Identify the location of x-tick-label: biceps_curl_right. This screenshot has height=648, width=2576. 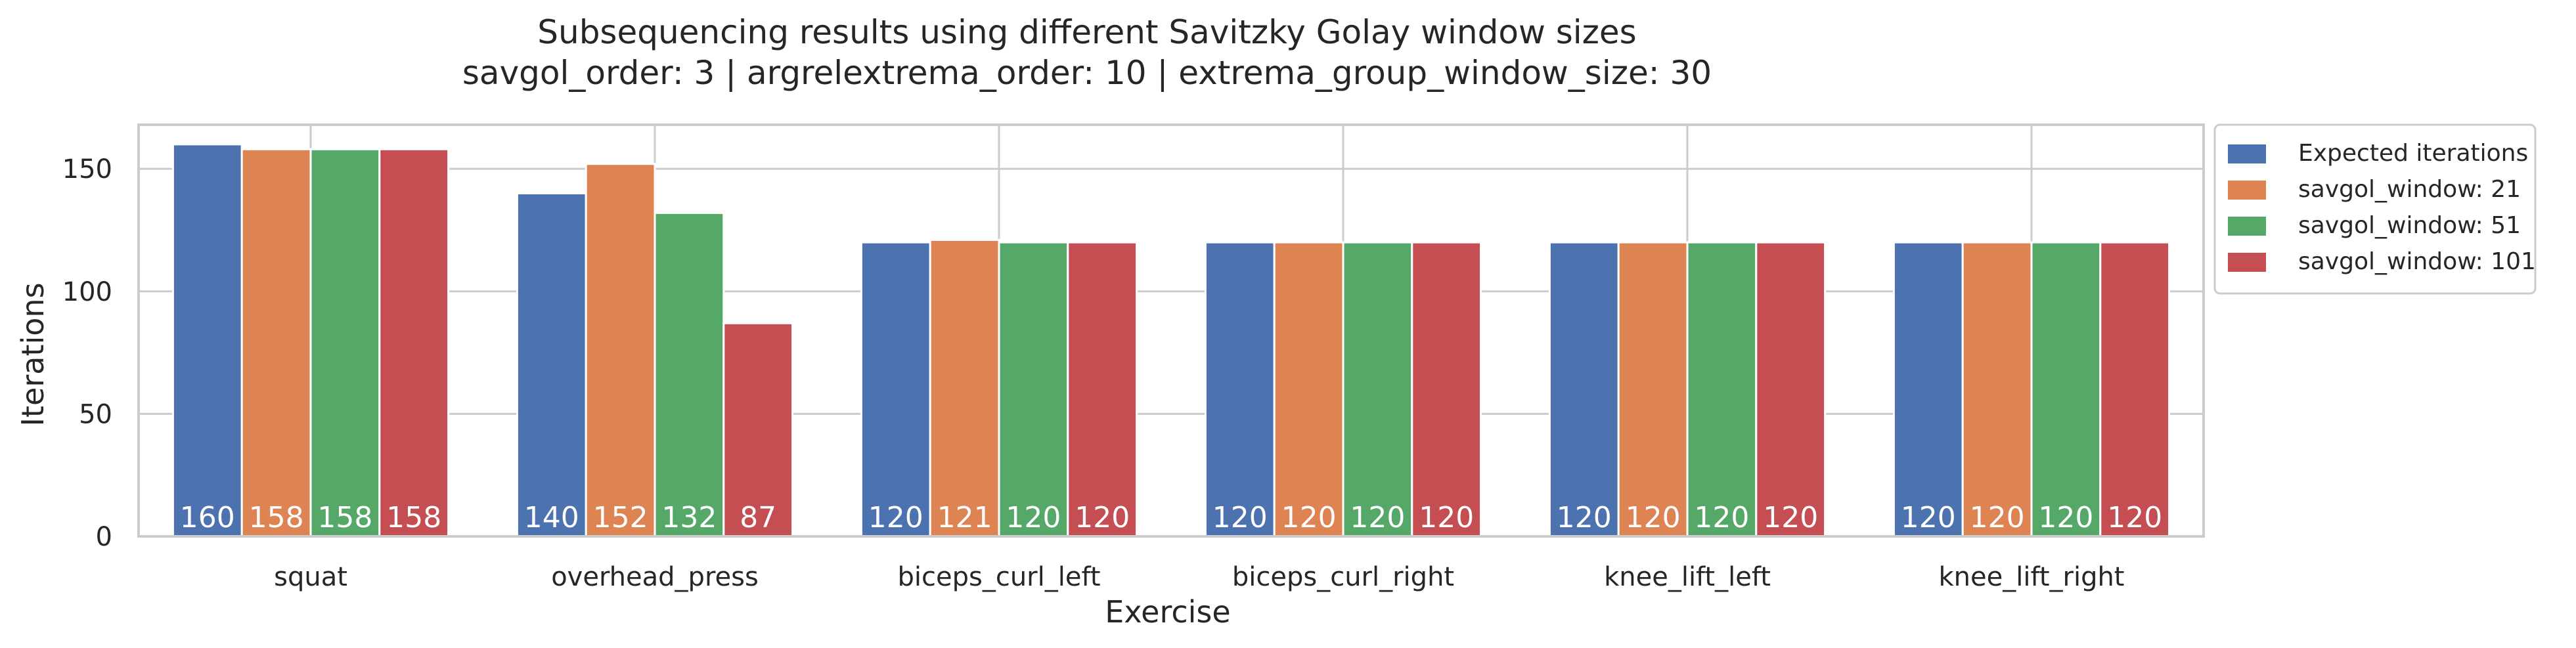
(1343, 577).